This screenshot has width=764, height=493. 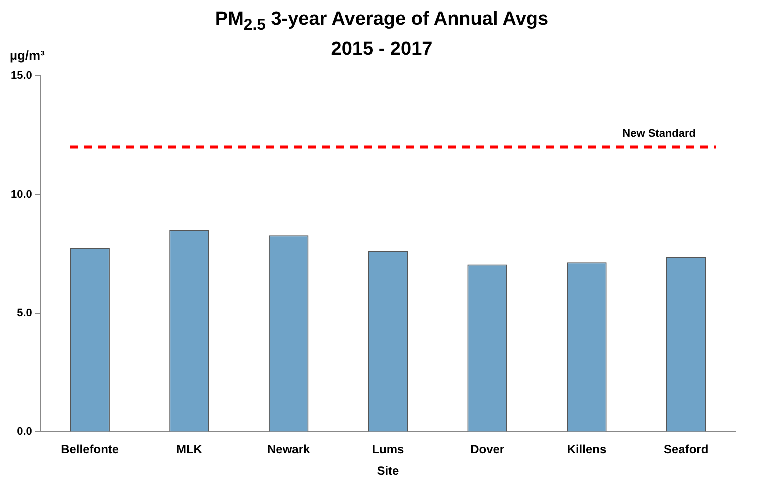 What do you see at coordinates (388, 449) in the screenshot?
I see `x-tick-label: Lums` at bounding box center [388, 449].